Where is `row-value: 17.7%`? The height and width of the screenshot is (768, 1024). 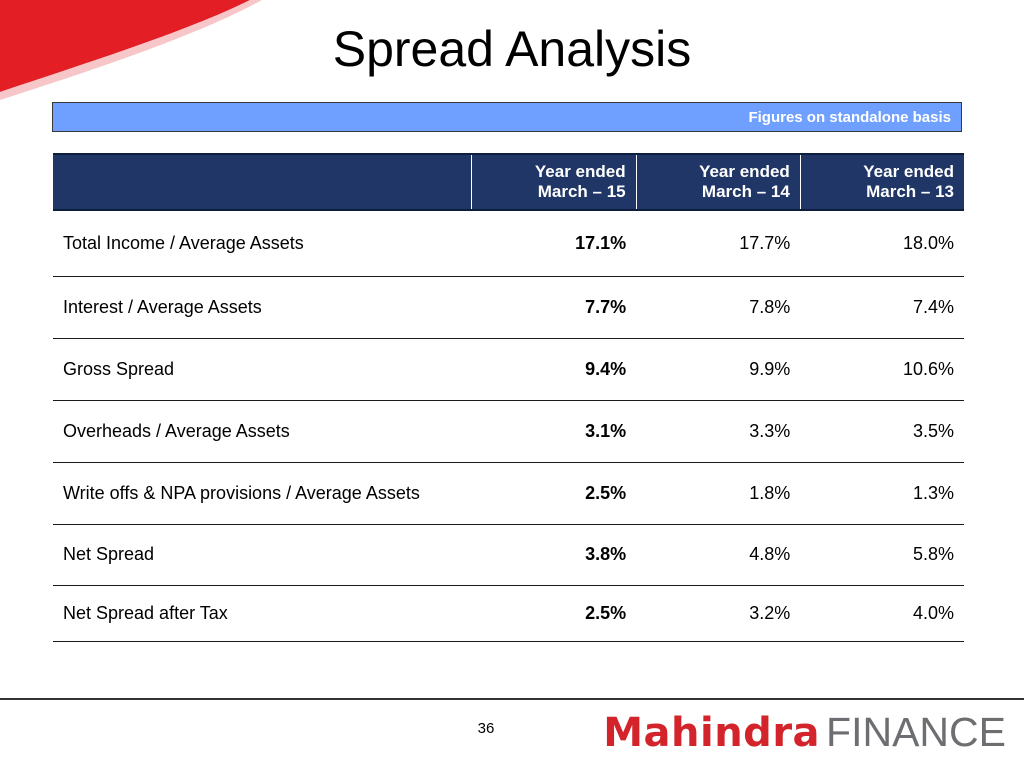
row-value: 17.7% is located at coordinates (718, 243).